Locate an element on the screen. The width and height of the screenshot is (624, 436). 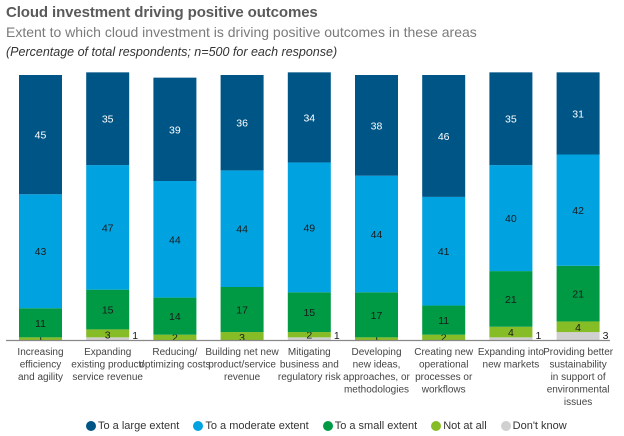
bar-mitigating-business-and-regulatory-risk: 1 2 15 49 34 is located at coordinates (313, 207).